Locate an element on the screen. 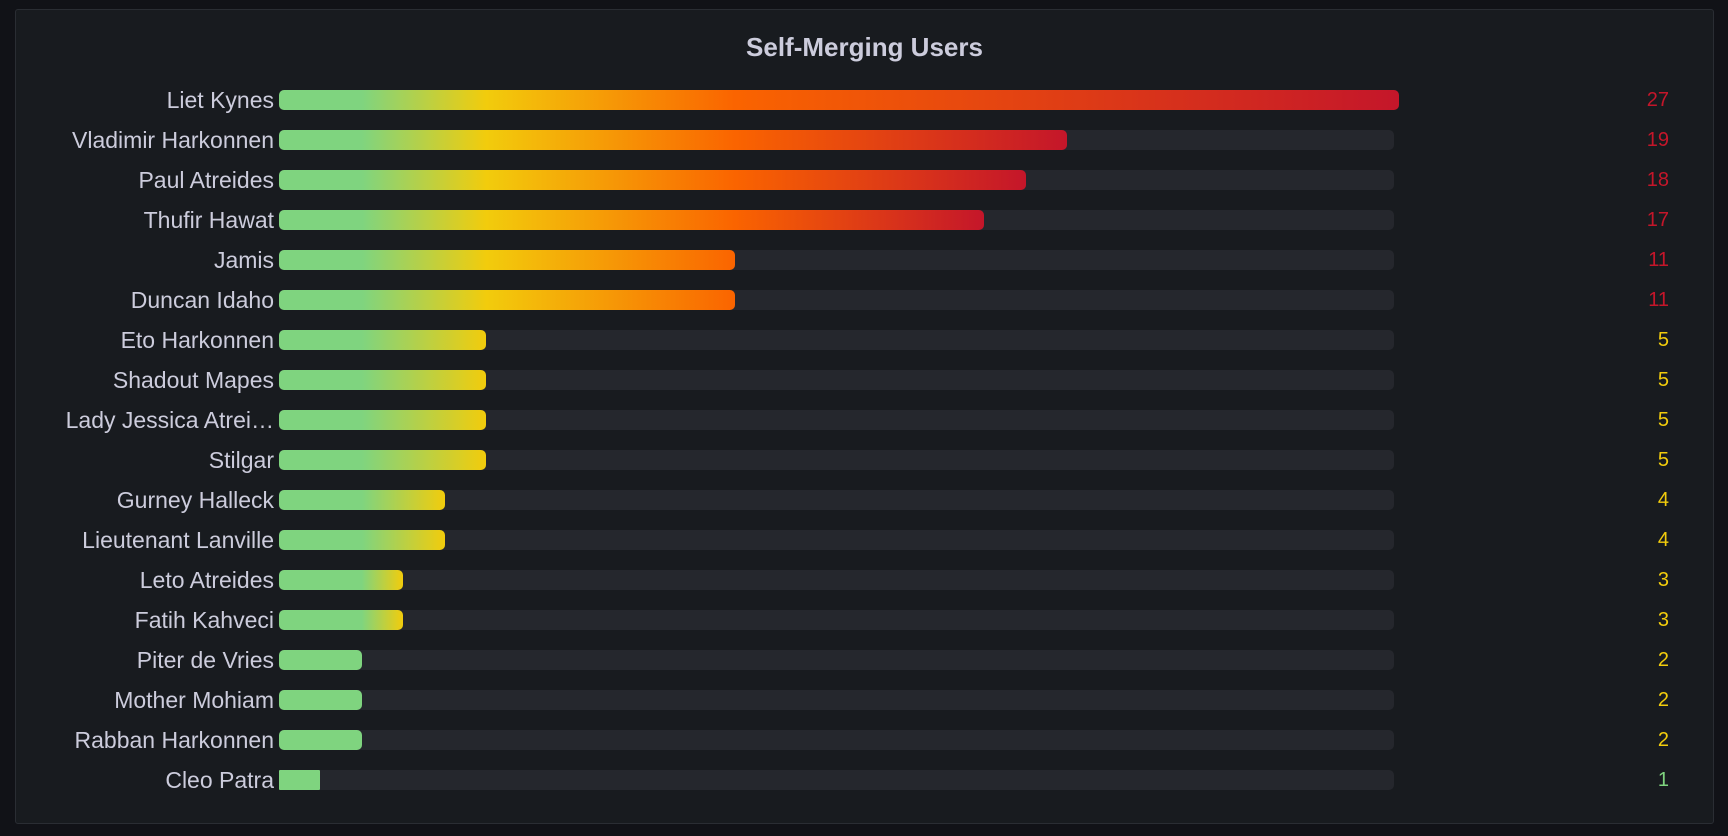 This screenshot has height=836, width=1728. bar-label: Jamis is located at coordinates (243, 260).